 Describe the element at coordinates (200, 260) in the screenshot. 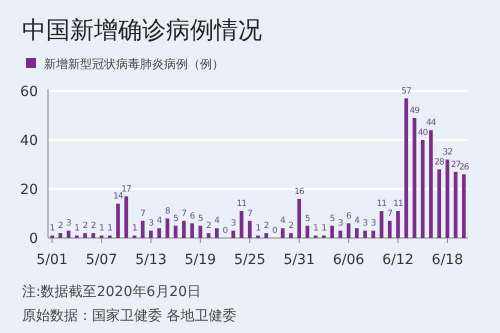

I see `x-tick-label: 5/19` at that location.